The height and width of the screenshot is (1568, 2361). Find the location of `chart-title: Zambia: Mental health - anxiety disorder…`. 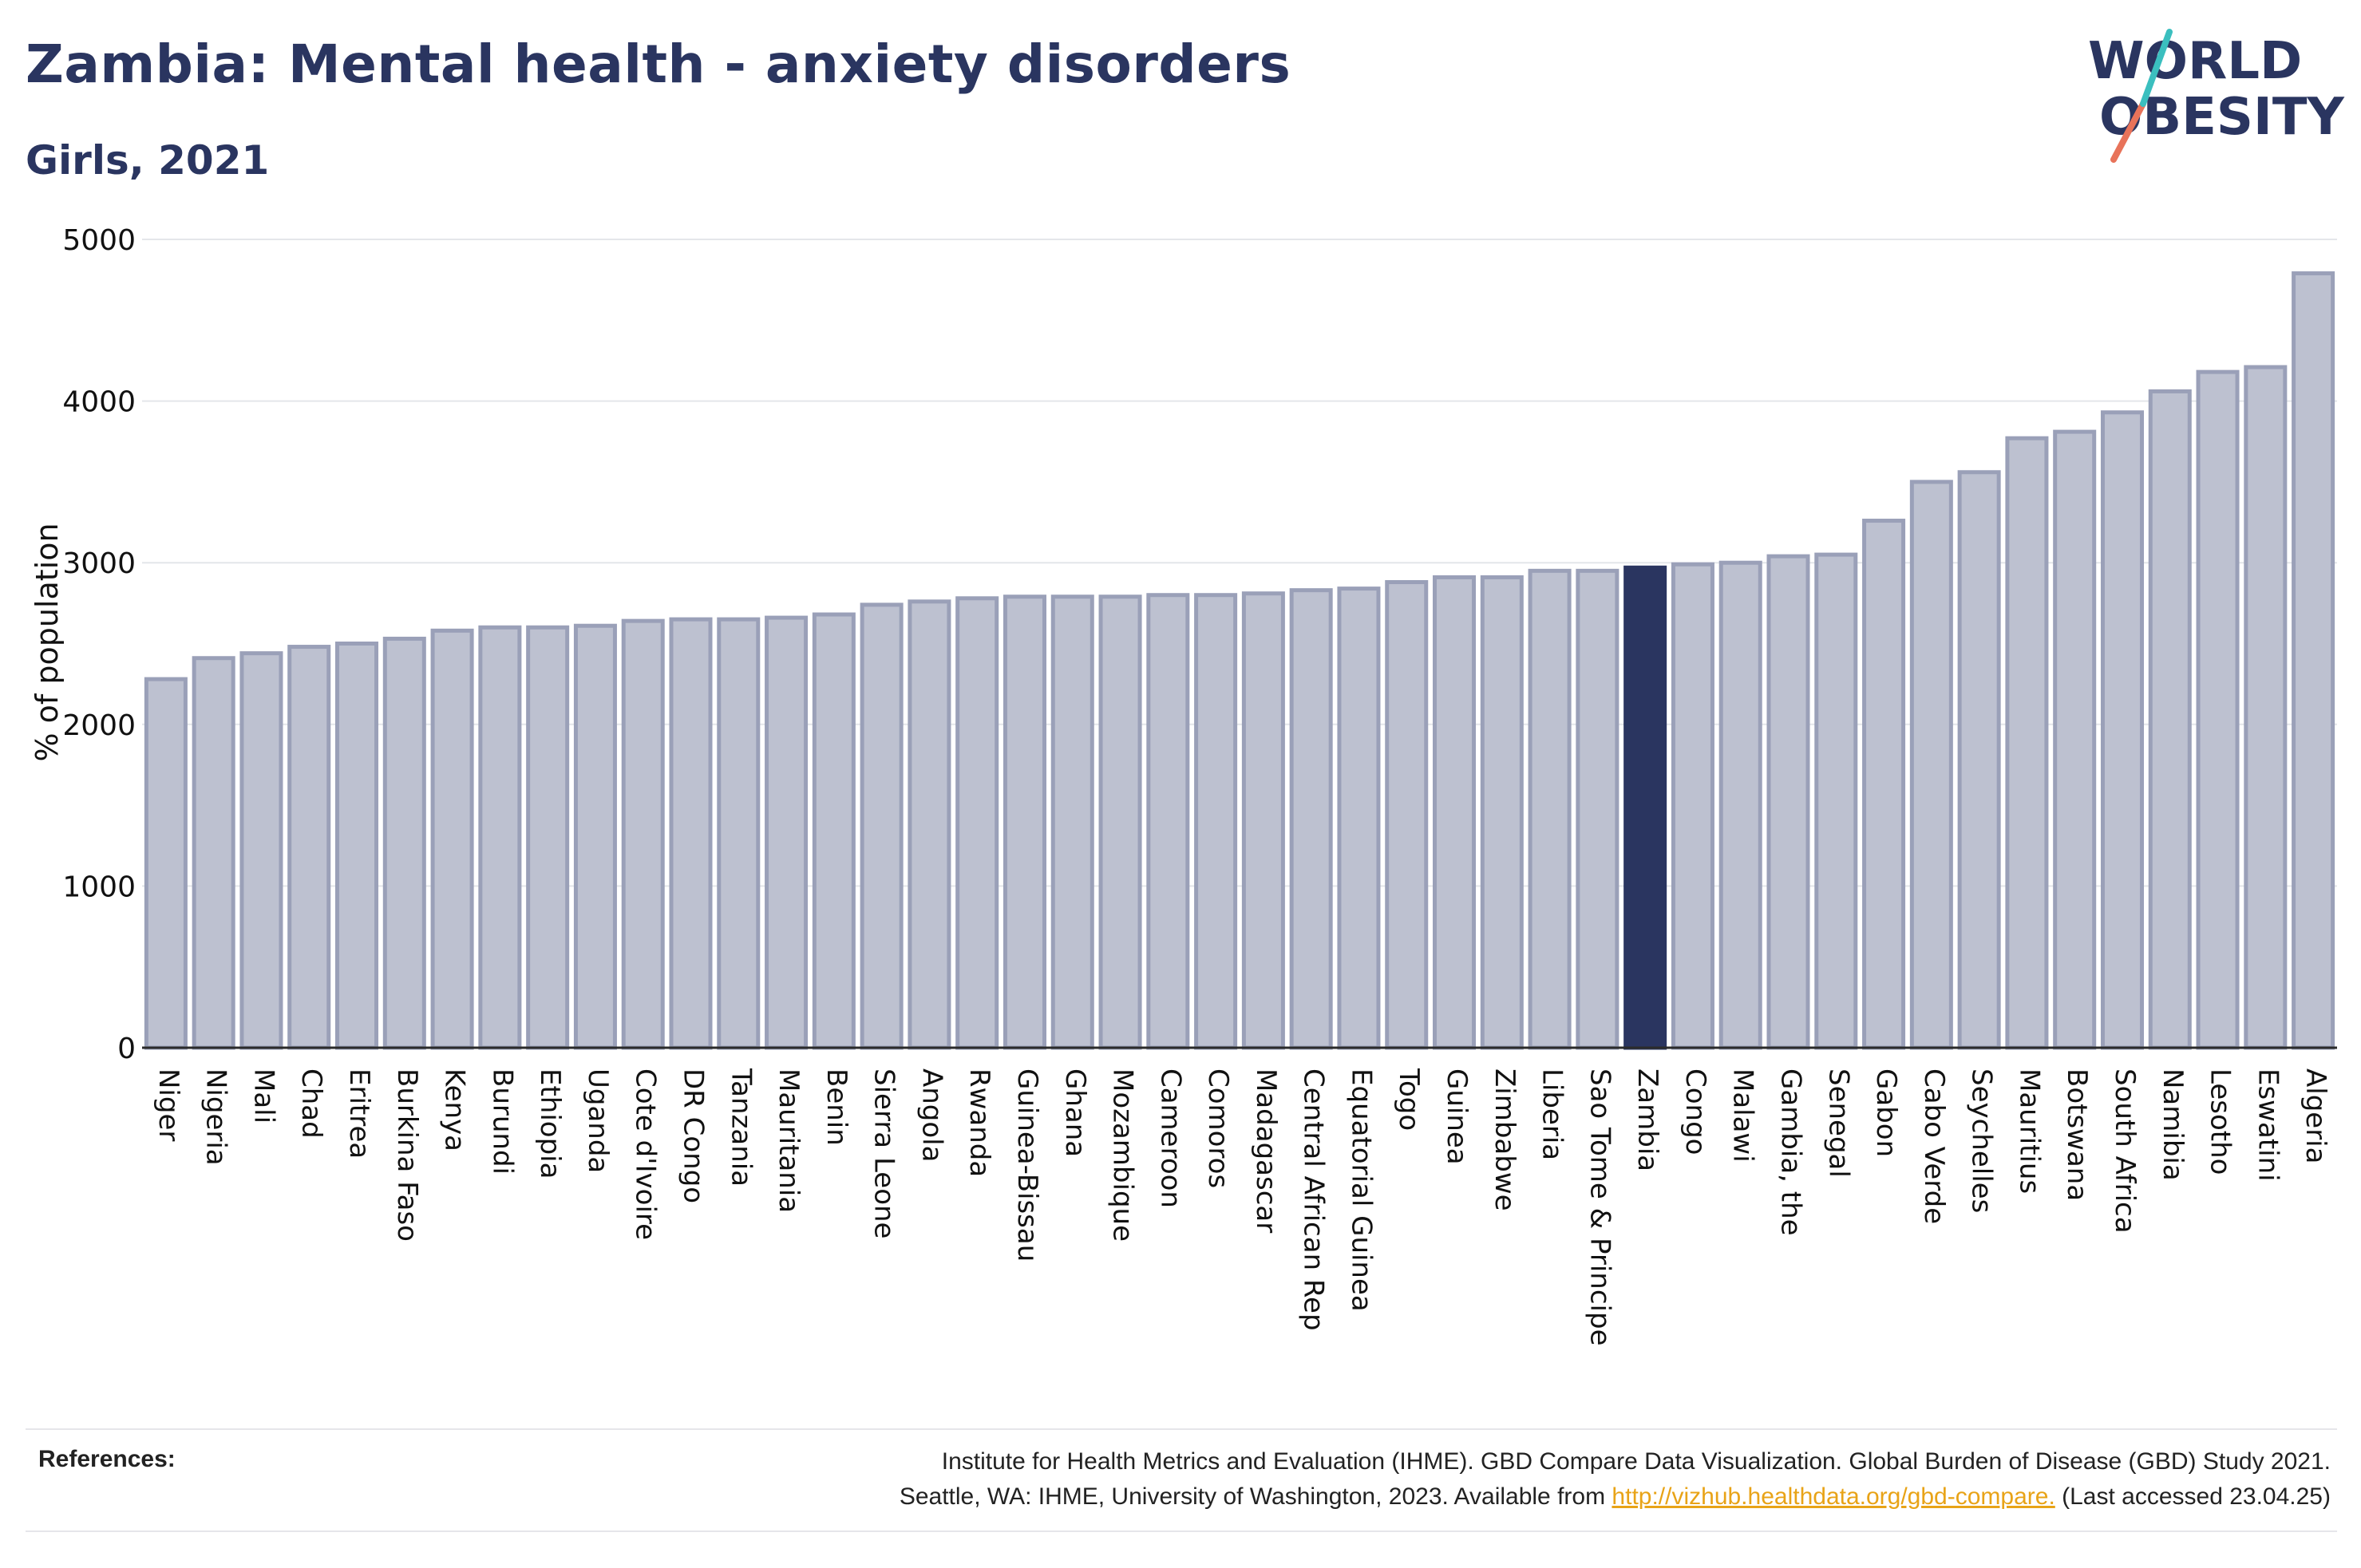

chart-title: Zambia: Mental health - anxiety disorder… is located at coordinates (658, 64).